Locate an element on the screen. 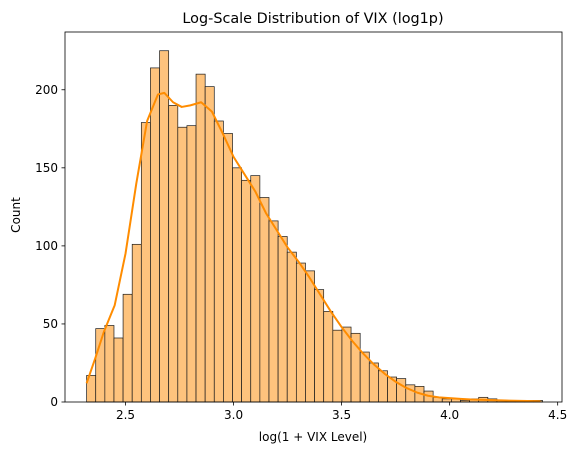 This screenshot has width=575, height=459. y-axis-ticks: 0 50 100 150 200 is located at coordinates (50, 246).